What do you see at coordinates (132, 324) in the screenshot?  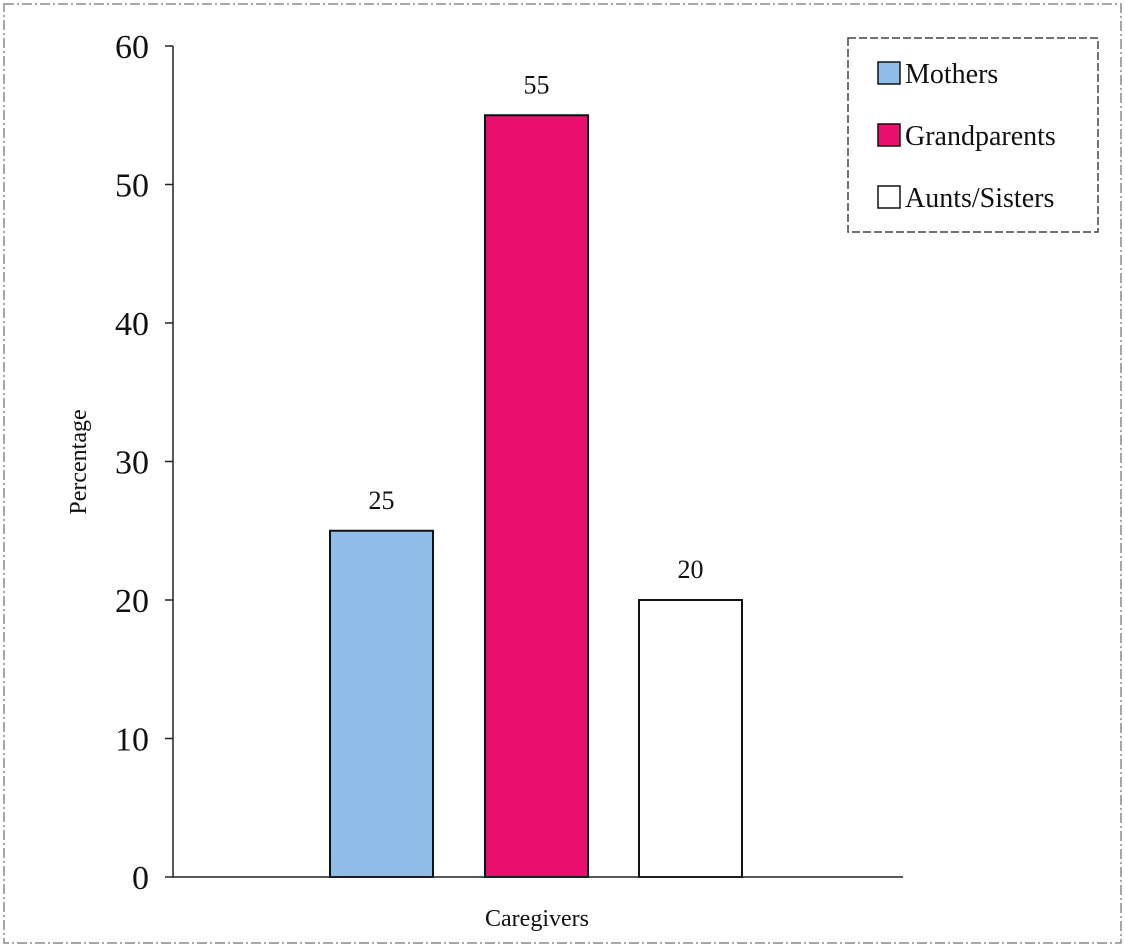 I see `y-tick-label-40: 40` at bounding box center [132, 324].